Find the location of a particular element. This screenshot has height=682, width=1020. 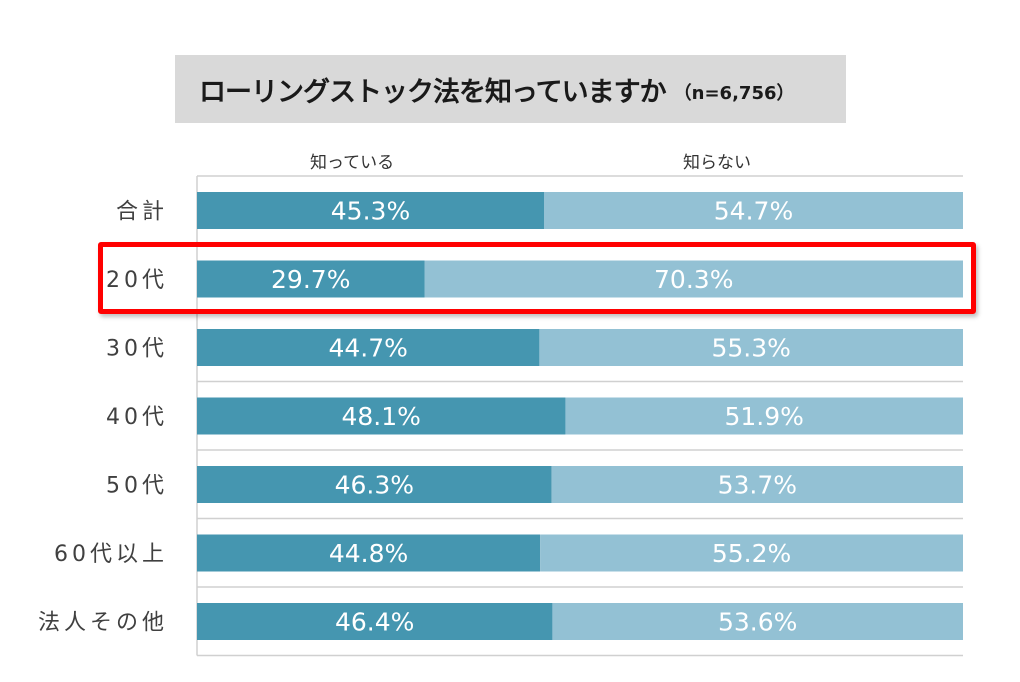

data-label-known: 29.7% is located at coordinates (310, 279).